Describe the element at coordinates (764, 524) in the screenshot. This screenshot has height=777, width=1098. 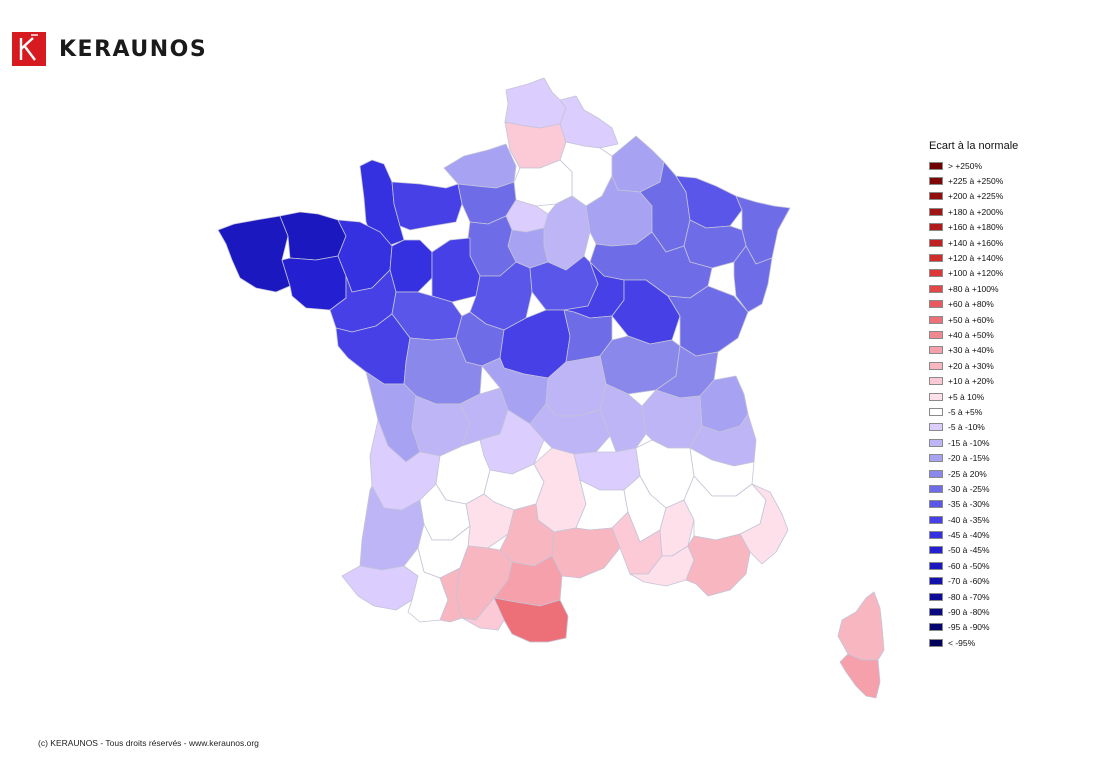
I see `department-region-alpes-maritimes` at that location.